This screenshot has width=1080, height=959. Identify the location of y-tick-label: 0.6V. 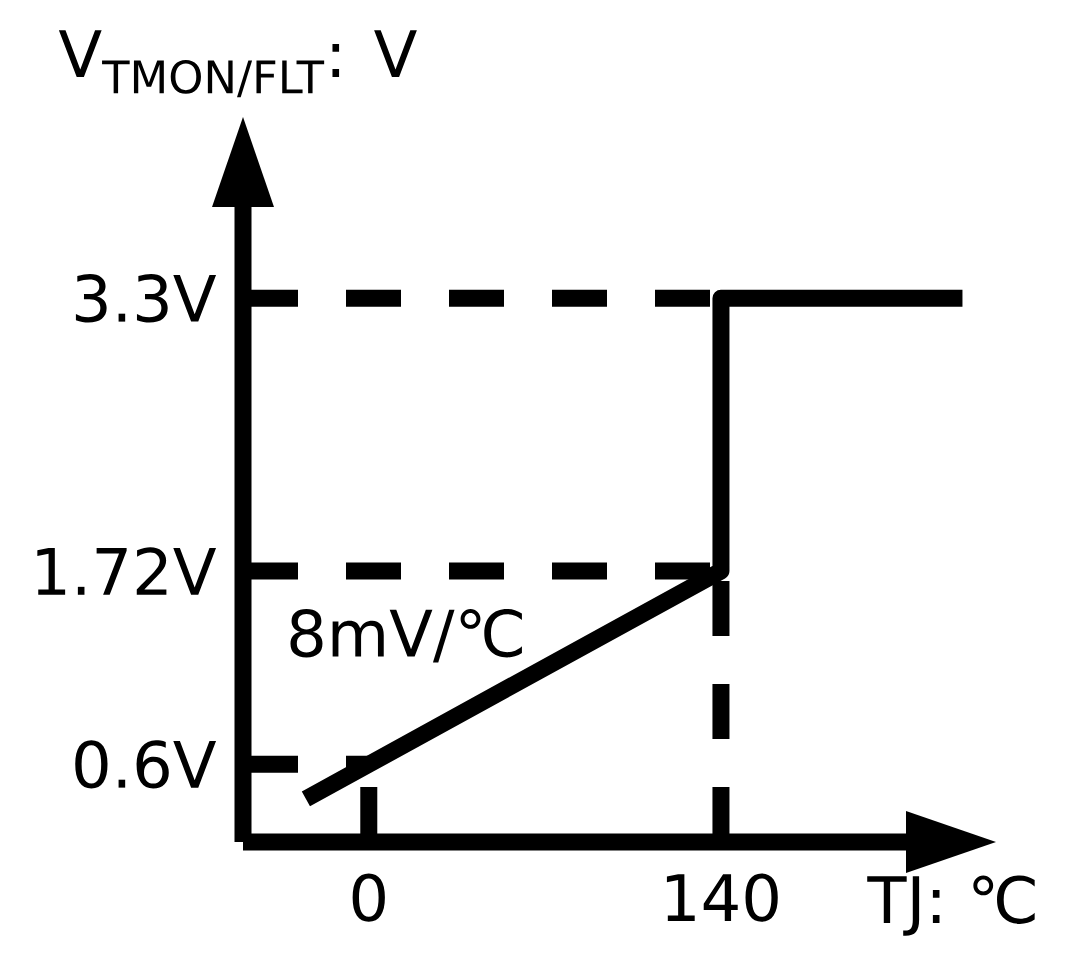
(146, 764).